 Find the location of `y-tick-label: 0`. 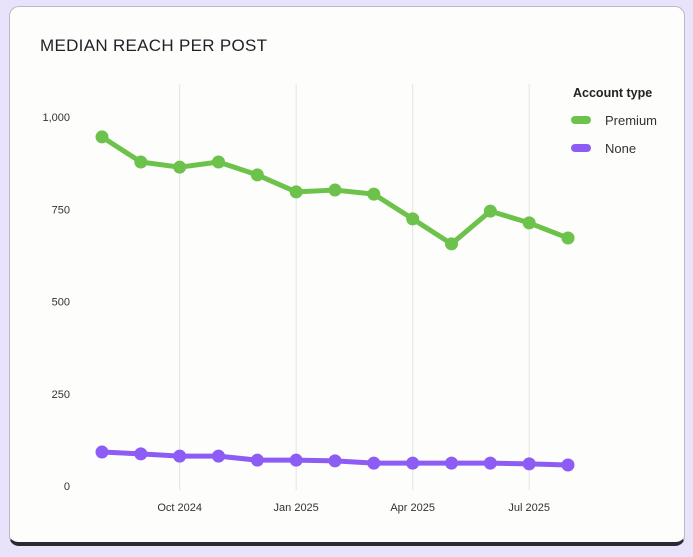

y-tick-label: 0 is located at coordinates (67, 487).